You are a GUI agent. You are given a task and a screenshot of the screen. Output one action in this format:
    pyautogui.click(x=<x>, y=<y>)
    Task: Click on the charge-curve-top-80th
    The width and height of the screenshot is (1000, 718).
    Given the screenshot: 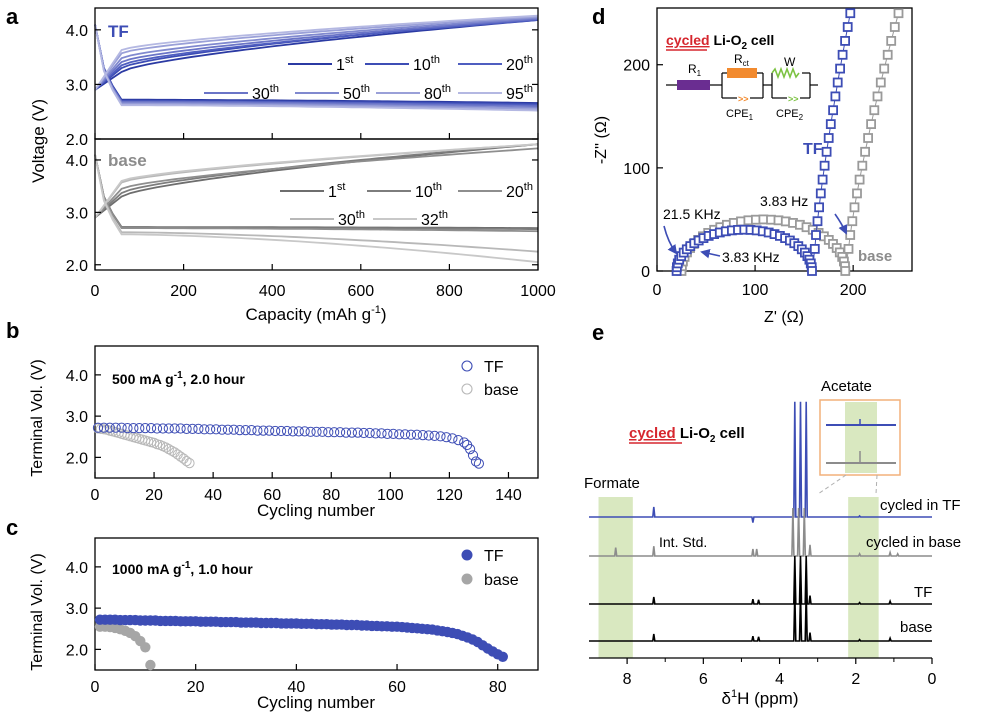 What is the action you would take?
    pyautogui.click(x=316, y=53)
    